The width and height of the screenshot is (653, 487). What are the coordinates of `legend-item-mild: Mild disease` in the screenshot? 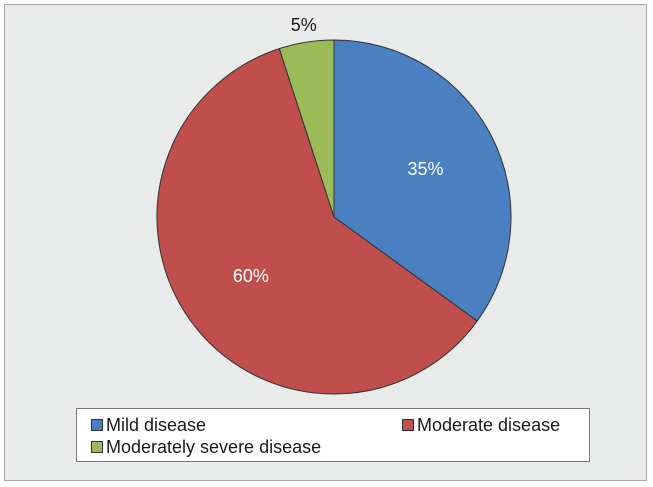 It's located at (148, 425).